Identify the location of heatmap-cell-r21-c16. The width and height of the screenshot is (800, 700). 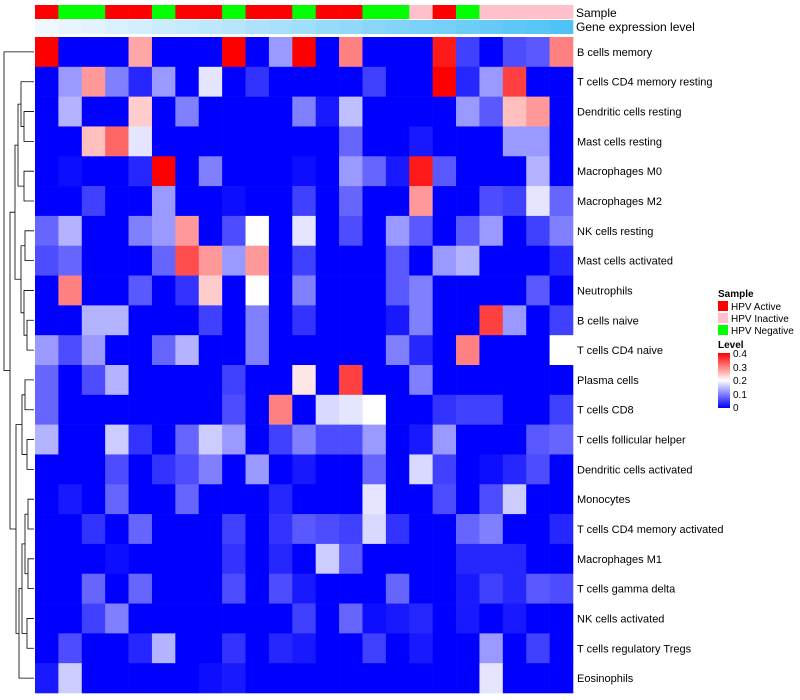
(421, 678).